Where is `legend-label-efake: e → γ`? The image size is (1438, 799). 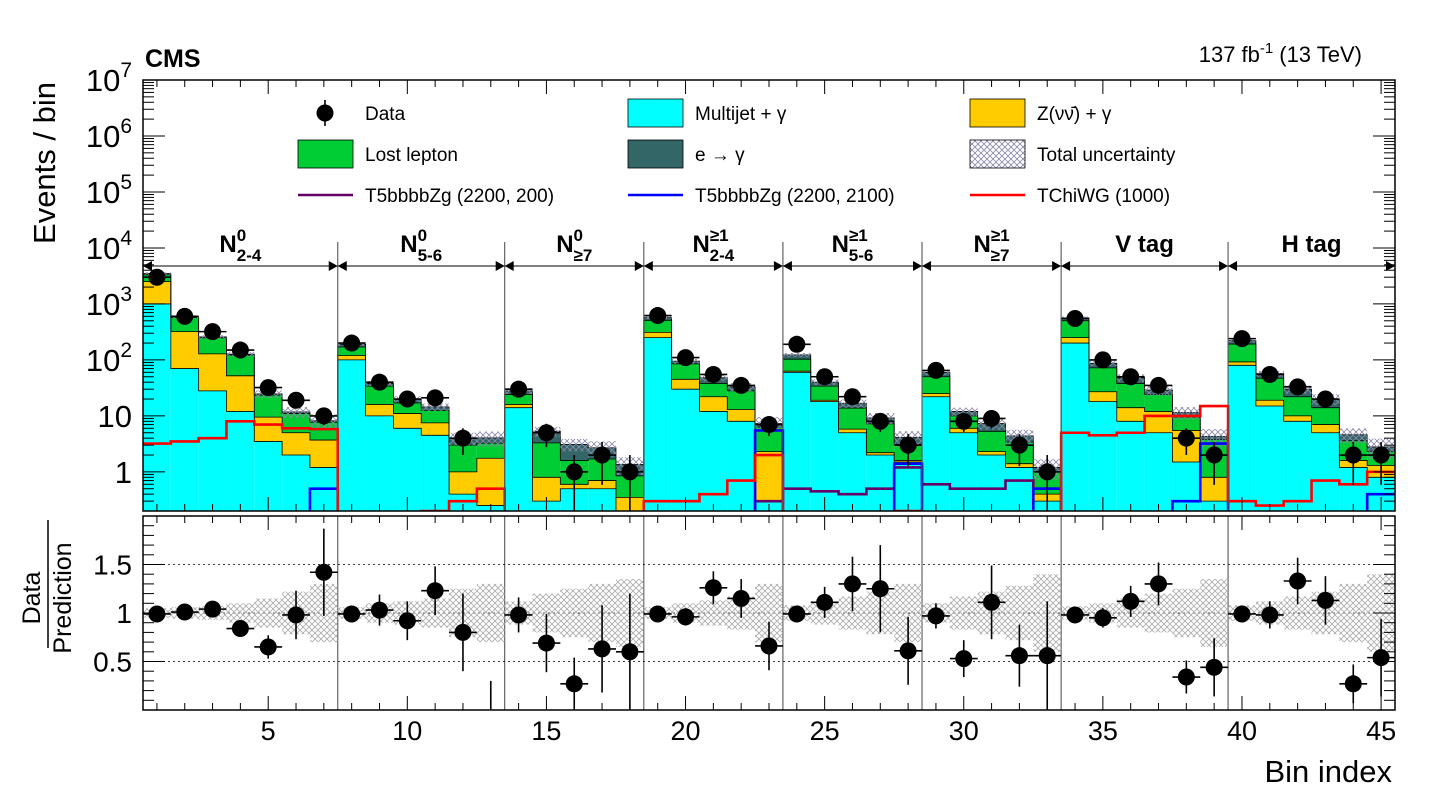
legend-label-efake: e → γ is located at coordinates (720, 155).